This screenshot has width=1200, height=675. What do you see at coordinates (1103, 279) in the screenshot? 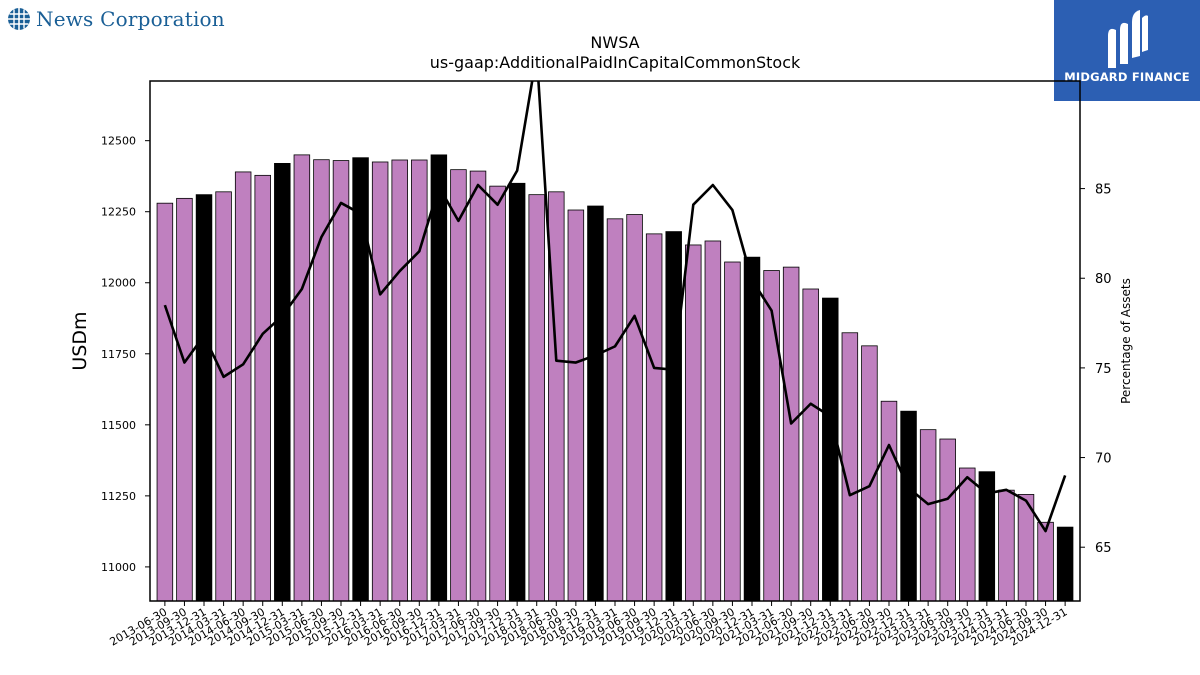
I see `y2-tick-label: 80` at bounding box center [1103, 279].